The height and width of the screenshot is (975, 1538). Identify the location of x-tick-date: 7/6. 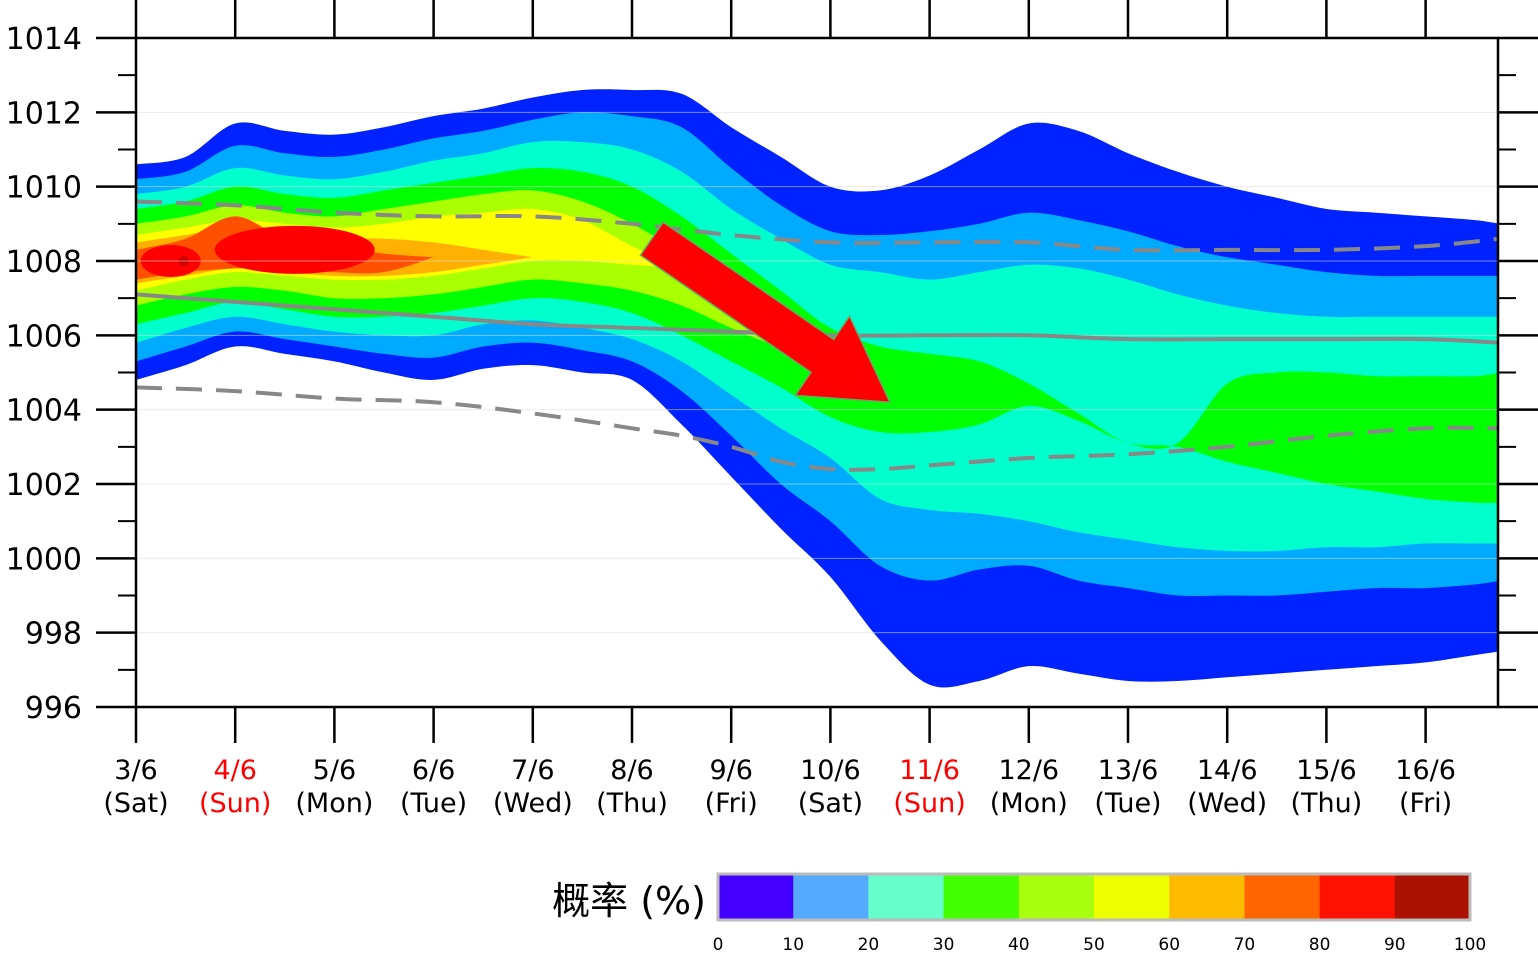
(532, 770).